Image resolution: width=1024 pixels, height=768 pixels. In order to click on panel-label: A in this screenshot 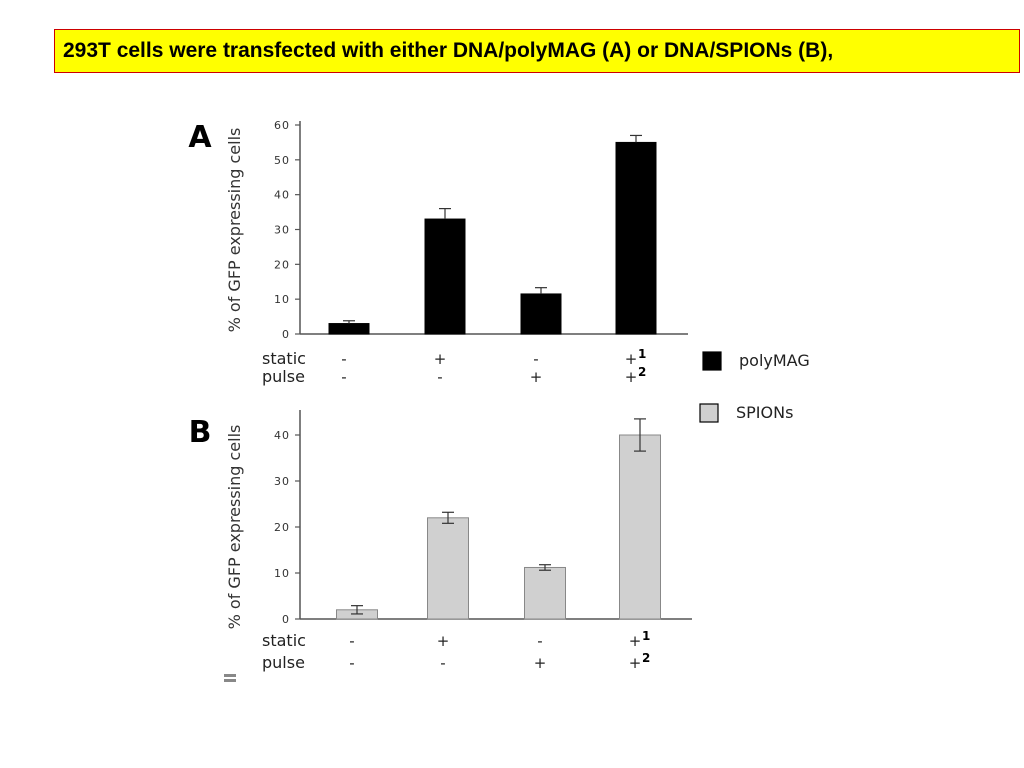, I will do `click(200, 137)`.